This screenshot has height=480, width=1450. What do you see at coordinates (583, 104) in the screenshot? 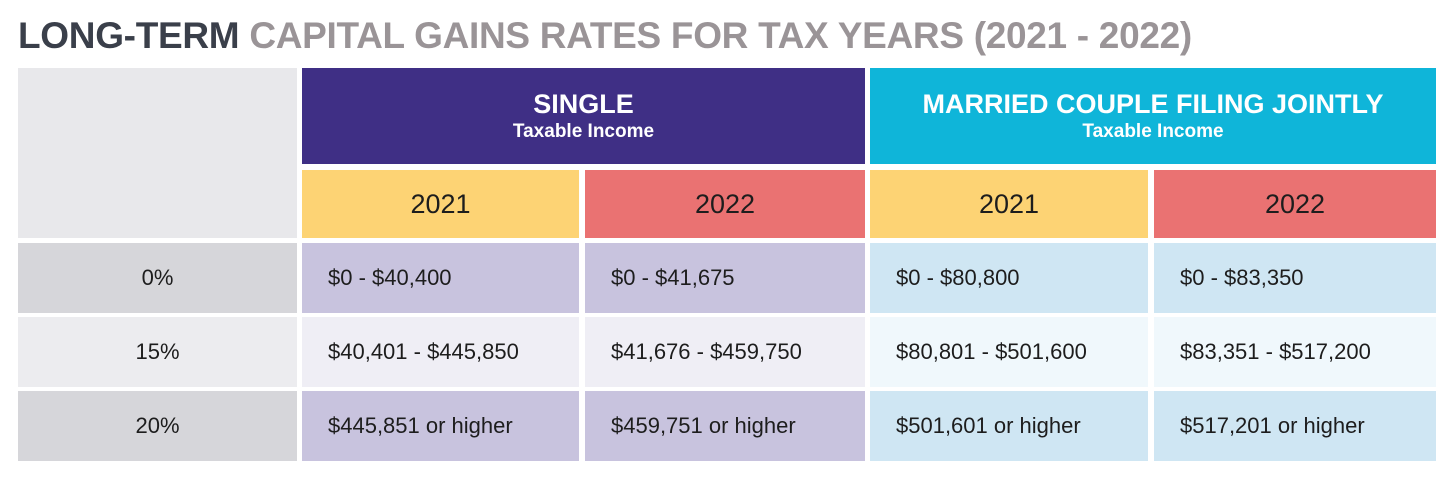
I see `single-title: SINGLE` at bounding box center [583, 104].